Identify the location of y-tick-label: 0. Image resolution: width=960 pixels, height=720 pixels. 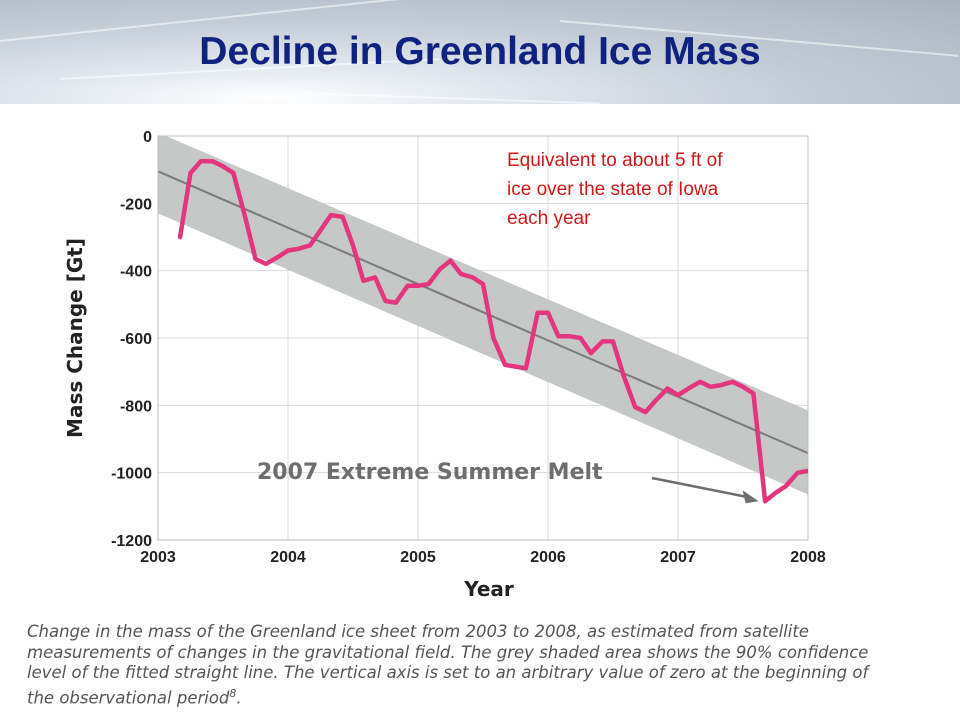
(147, 137).